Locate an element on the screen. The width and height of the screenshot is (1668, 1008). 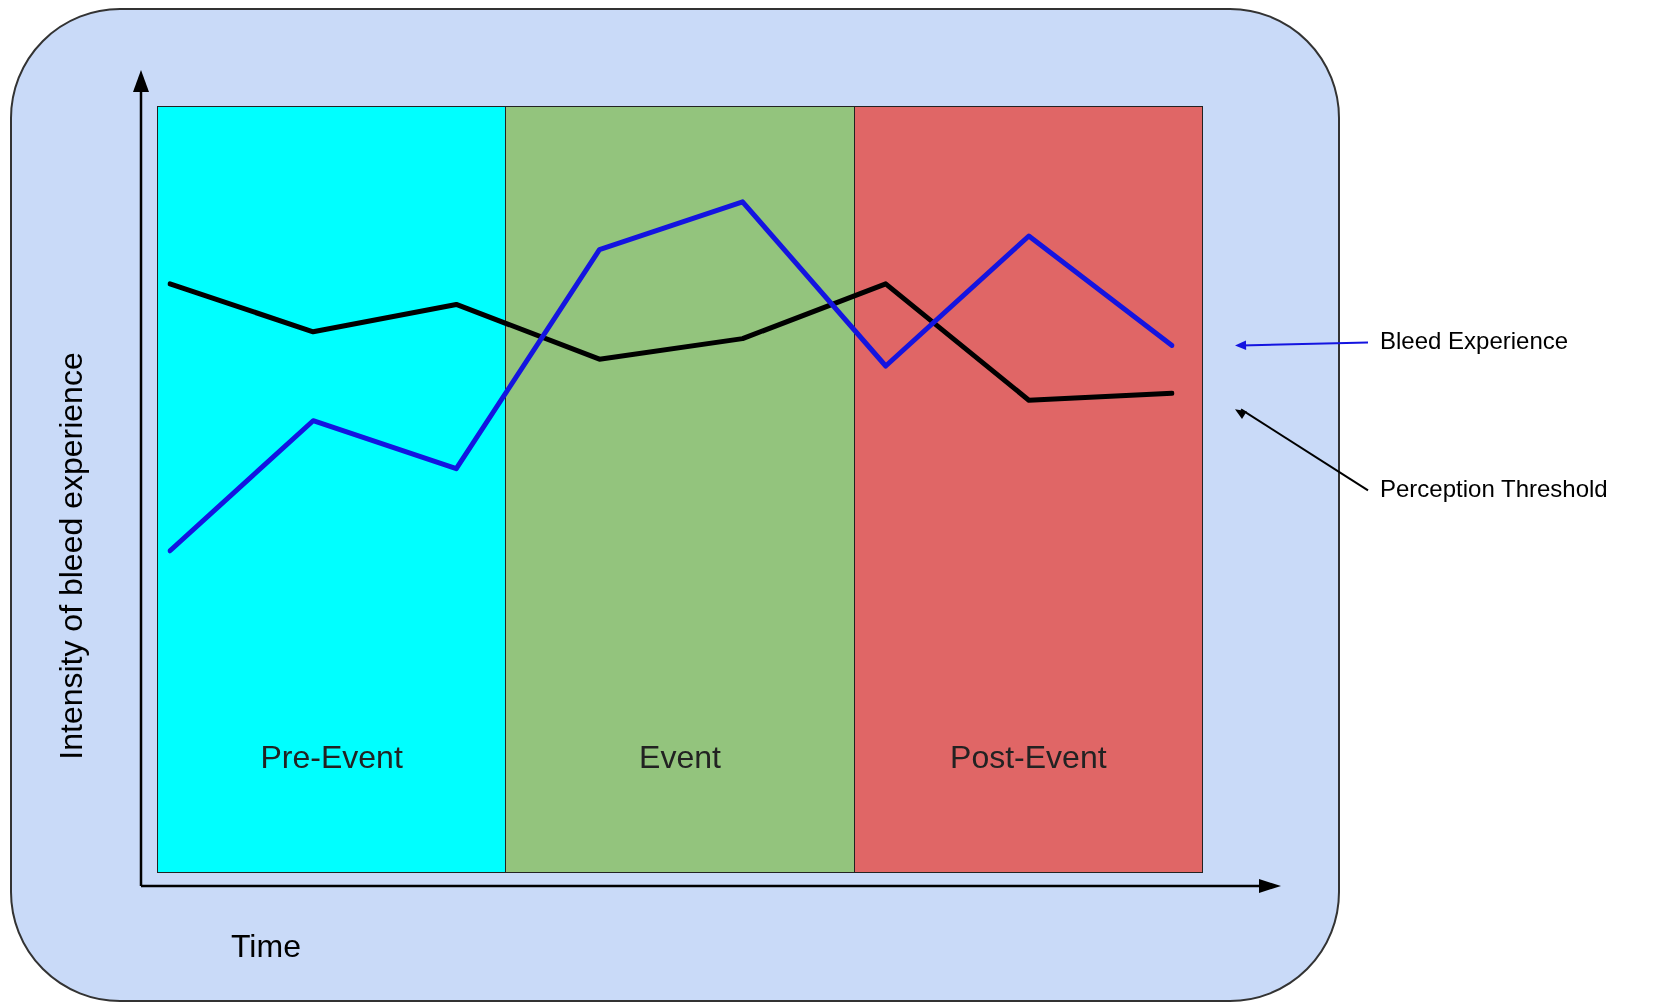
x-axis-title: Time is located at coordinates (266, 945).